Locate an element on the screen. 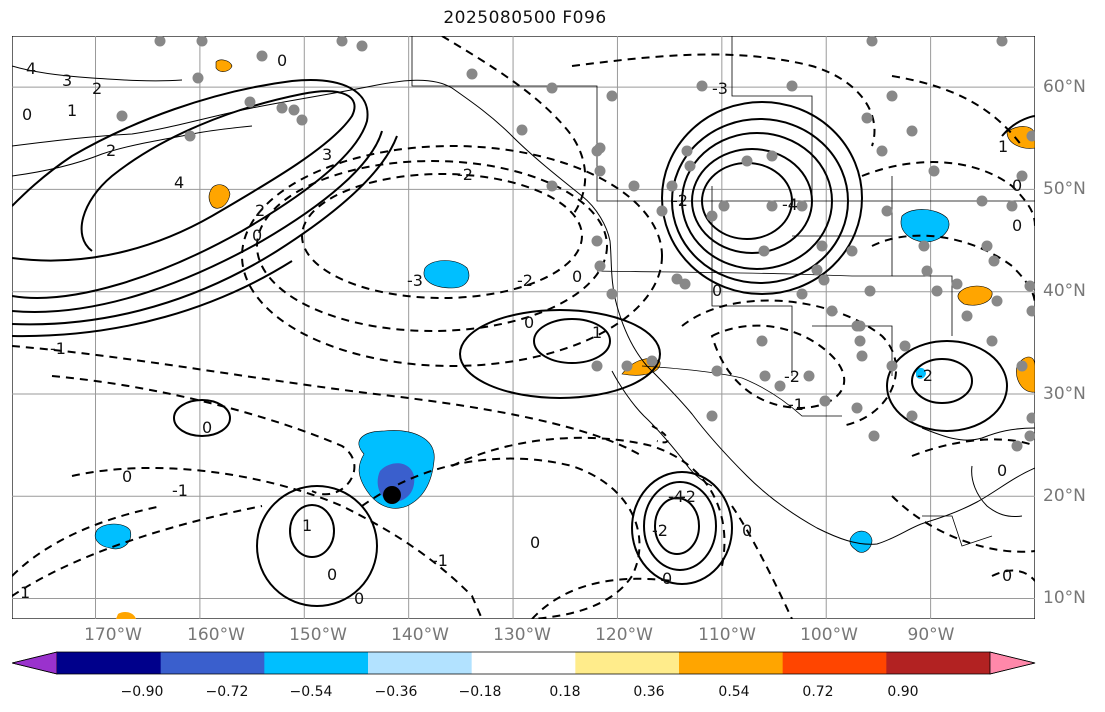 This screenshot has height=712, width=1105. storm-center-marker is located at coordinates (392, 495).